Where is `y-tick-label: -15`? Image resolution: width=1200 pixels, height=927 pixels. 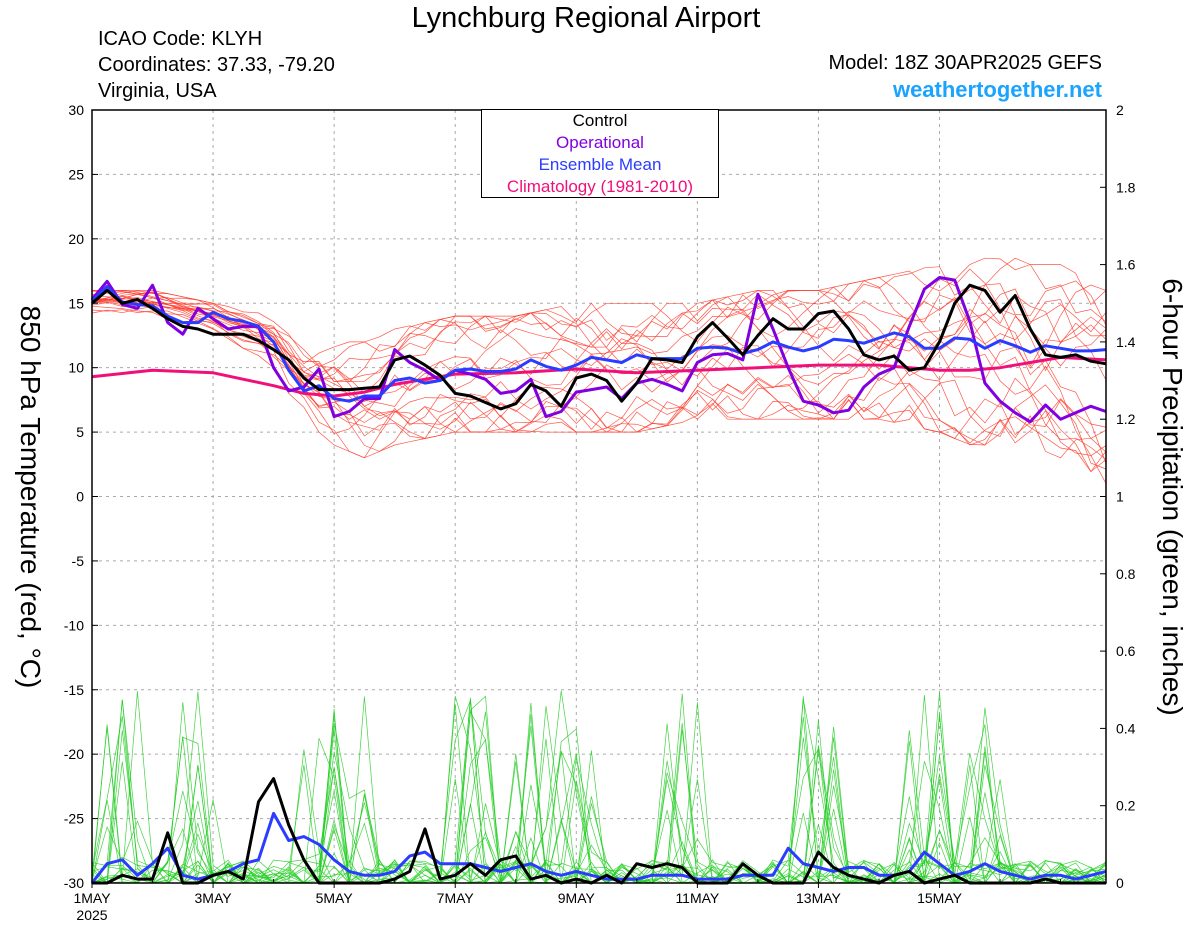 y-tick-label: -15 is located at coordinates (74, 690).